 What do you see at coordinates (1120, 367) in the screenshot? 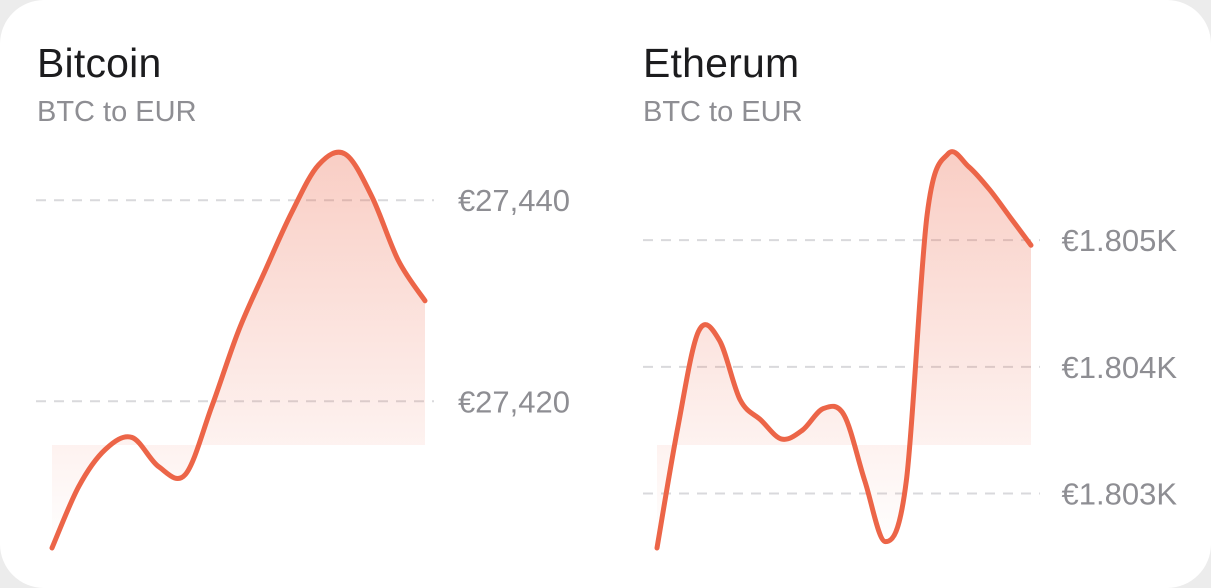
I see `ethereum-y-tick-label: €1.804K` at bounding box center [1120, 367].